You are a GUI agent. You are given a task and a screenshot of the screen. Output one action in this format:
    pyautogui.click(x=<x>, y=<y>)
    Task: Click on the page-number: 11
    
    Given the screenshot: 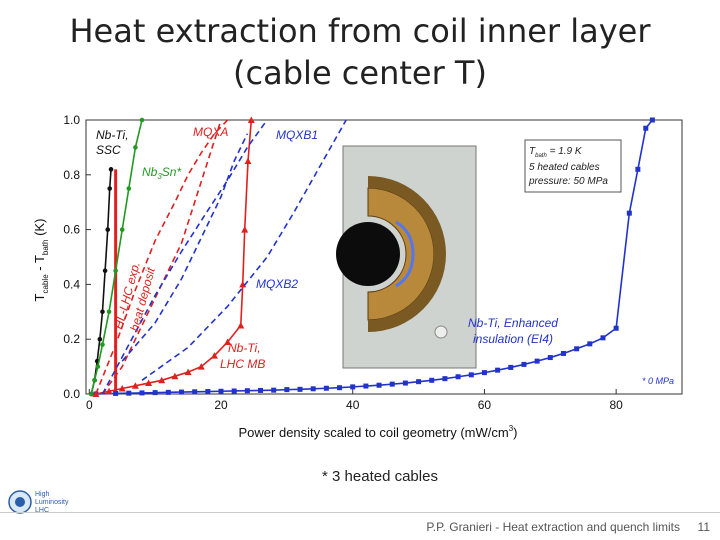 What is the action you would take?
    pyautogui.click(x=703, y=527)
    